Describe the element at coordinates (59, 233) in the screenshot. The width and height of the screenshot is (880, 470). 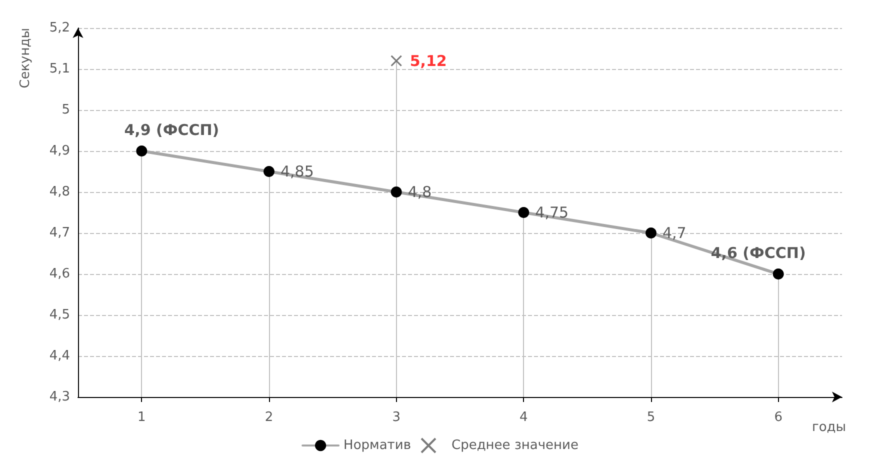
I see `y-tick-label: 4,7` at that location.